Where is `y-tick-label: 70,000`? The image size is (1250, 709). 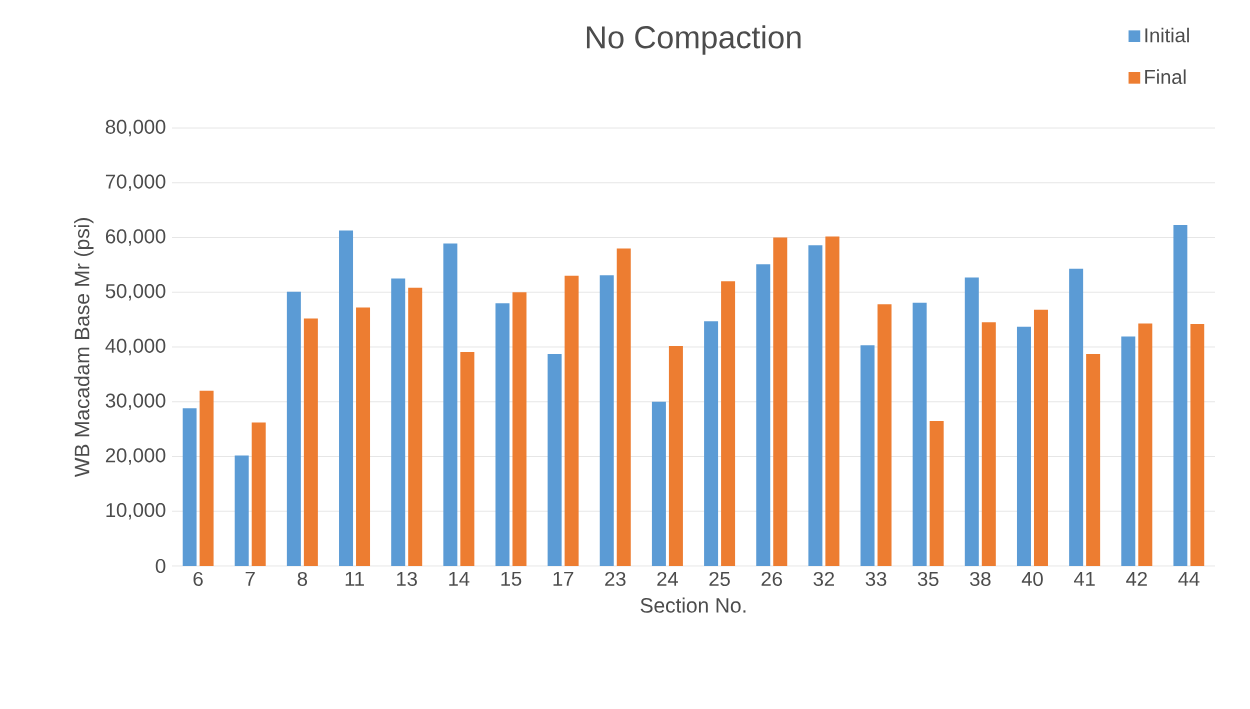 y-tick-label: 70,000 is located at coordinates (135, 183).